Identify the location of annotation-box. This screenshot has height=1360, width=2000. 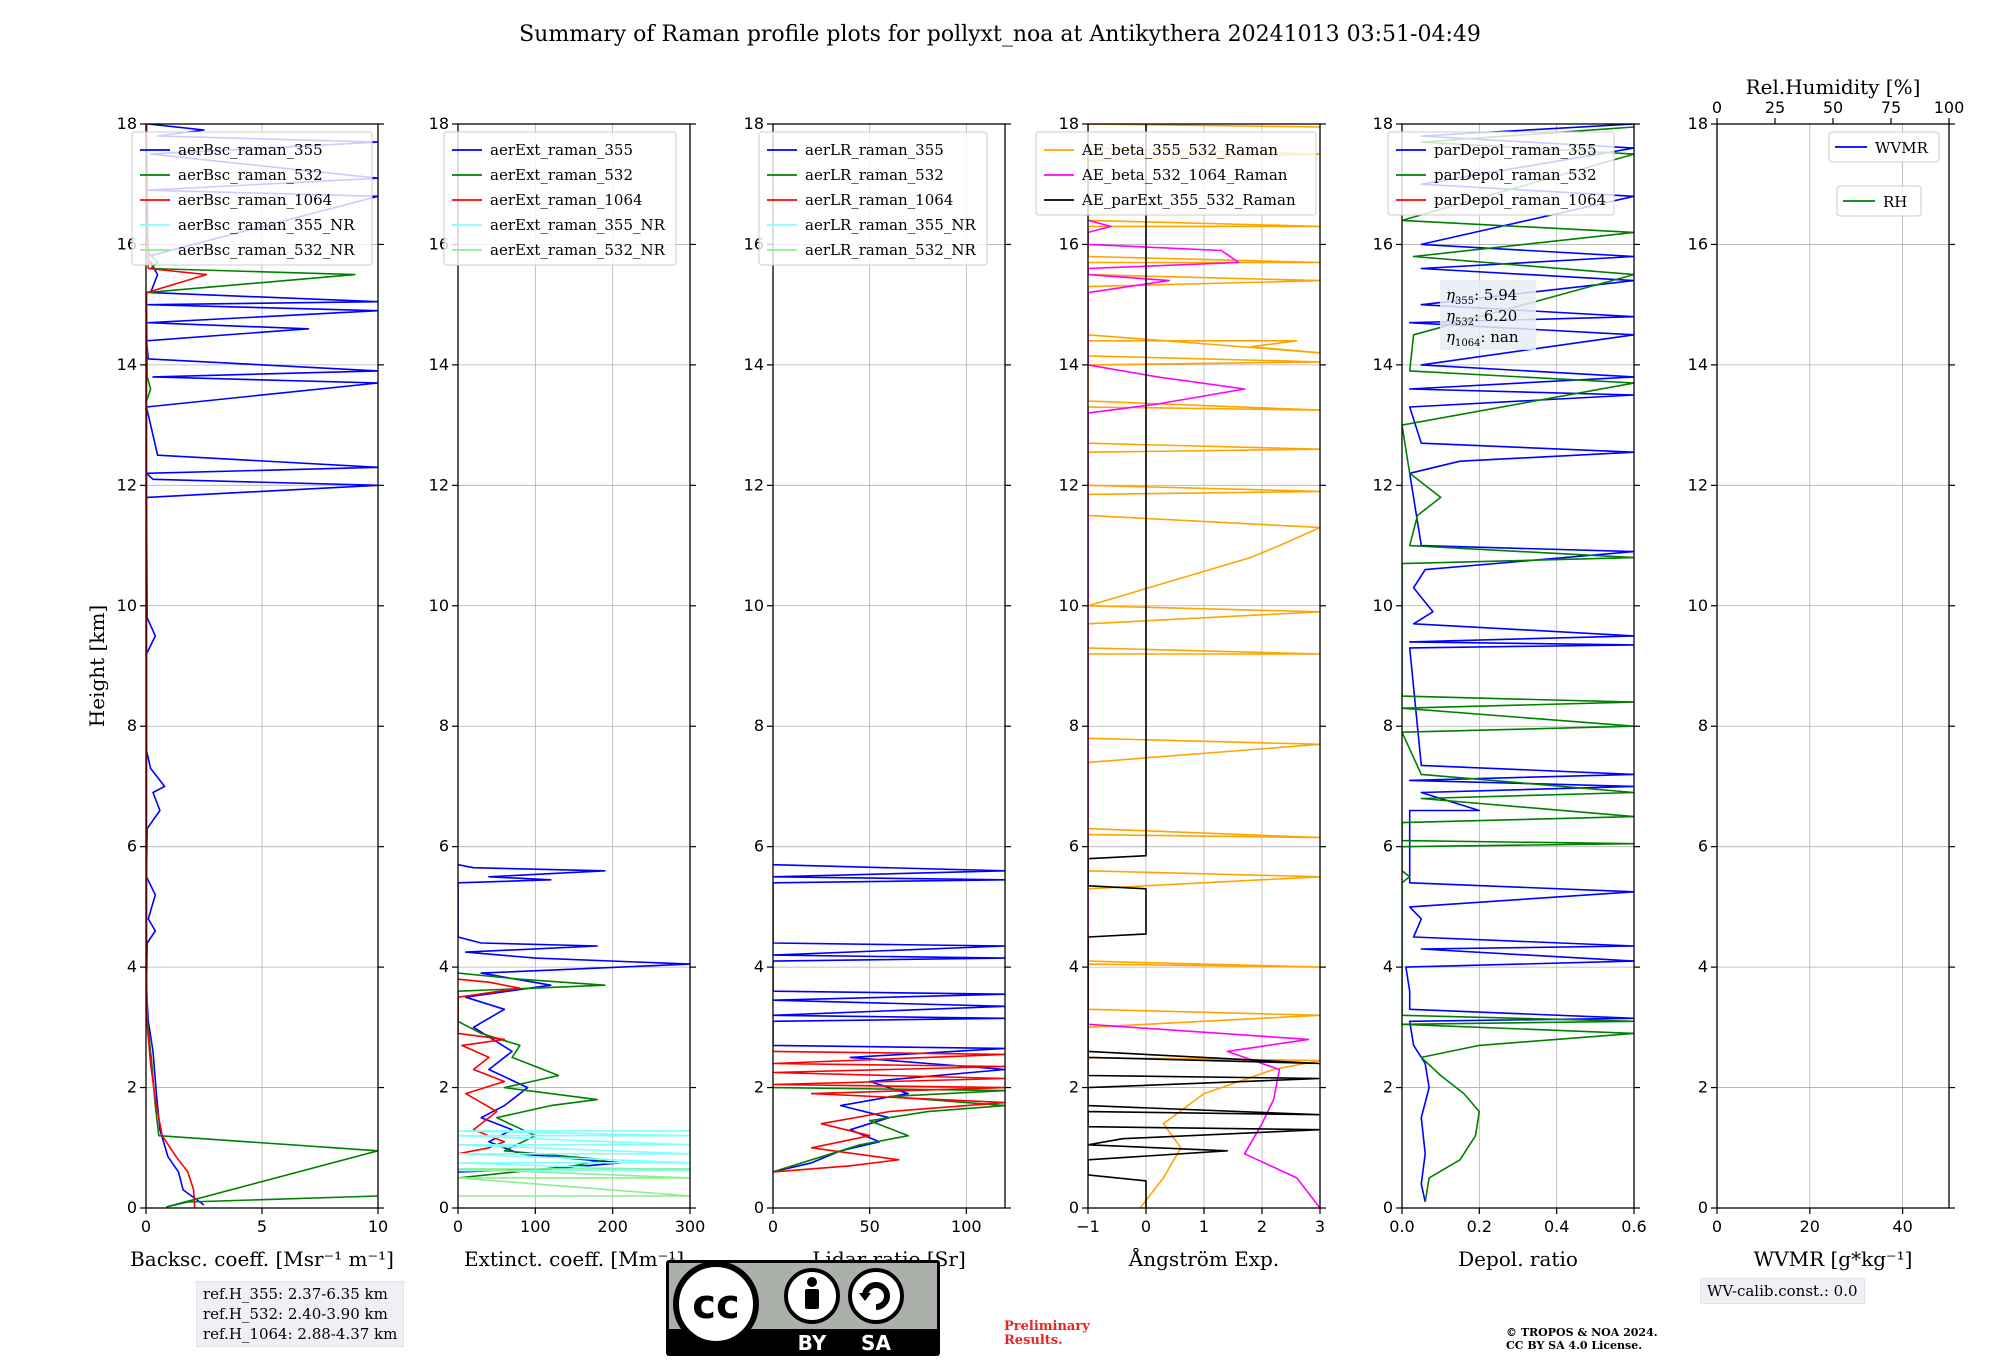
(1488, 315).